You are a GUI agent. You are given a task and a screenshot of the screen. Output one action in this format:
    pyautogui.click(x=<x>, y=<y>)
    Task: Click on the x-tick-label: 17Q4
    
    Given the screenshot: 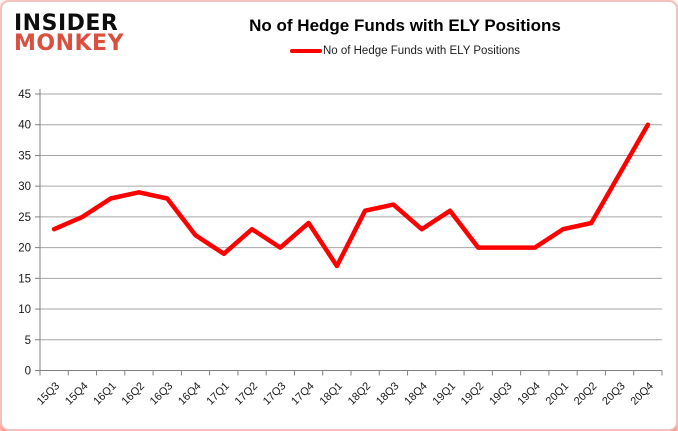 What is the action you would take?
    pyautogui.click(x=303, y=394)
    